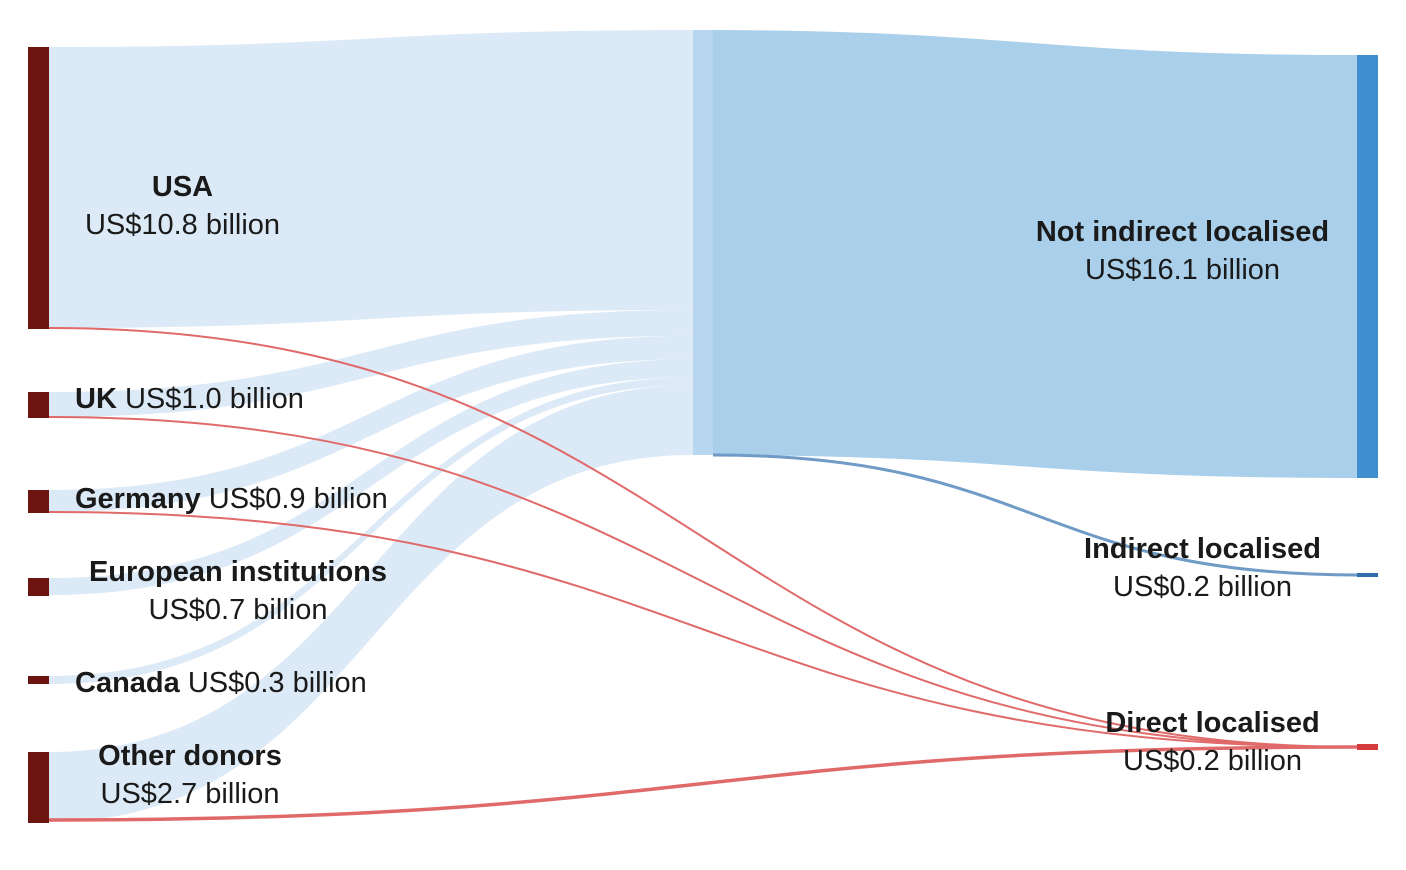 The height and width of the screenshot is (870, 1406). I want to click on source-value-canada: US$0.3 billion, so click(277, 683).